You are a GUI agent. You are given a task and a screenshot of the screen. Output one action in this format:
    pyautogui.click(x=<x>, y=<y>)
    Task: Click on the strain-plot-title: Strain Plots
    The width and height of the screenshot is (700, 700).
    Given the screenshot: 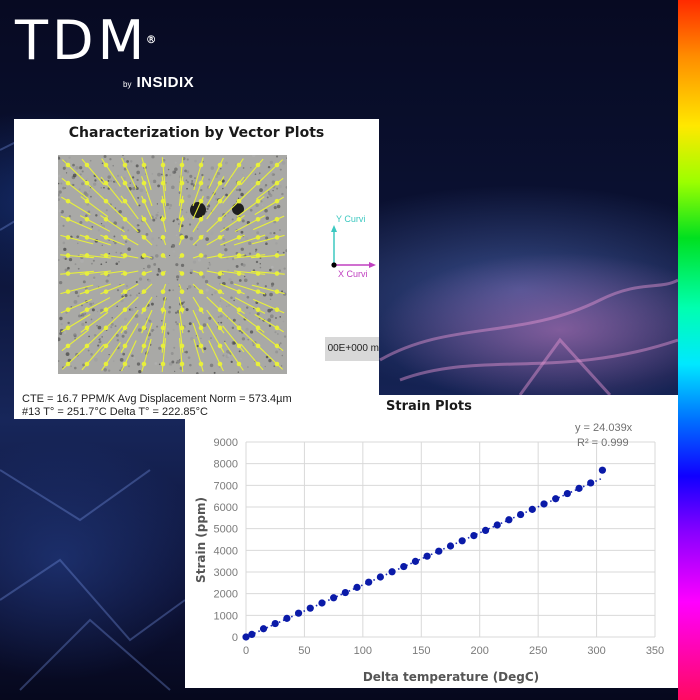 What is the action you would take?
    pyautogui.click(x=429, y=406)
    